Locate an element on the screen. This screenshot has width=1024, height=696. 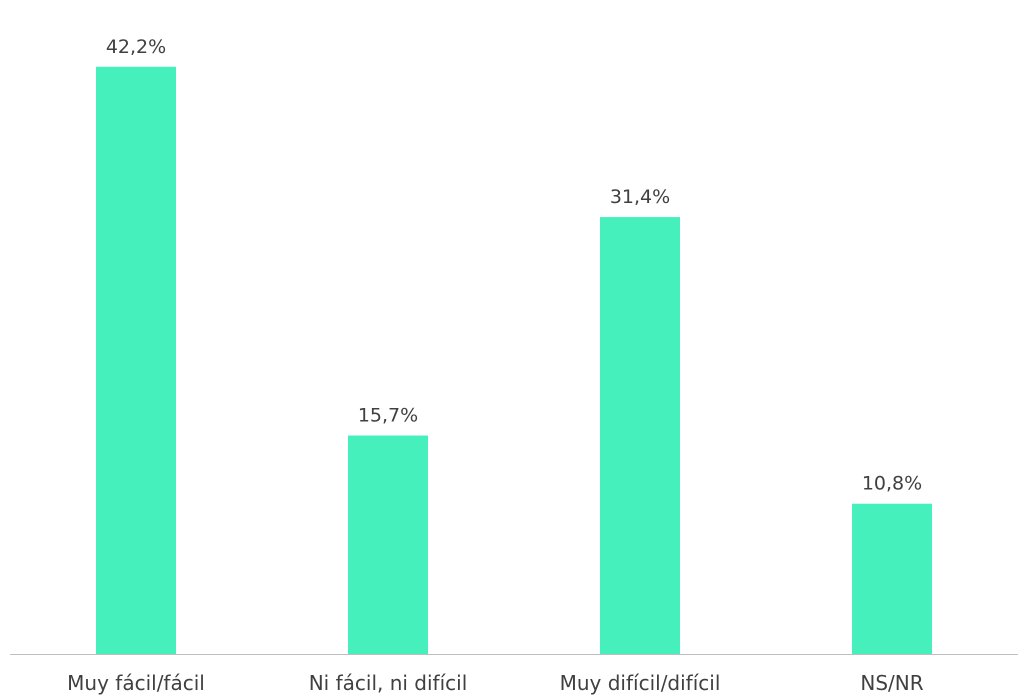
data-label-3: 31,4% is located at coordinates (640, 197).